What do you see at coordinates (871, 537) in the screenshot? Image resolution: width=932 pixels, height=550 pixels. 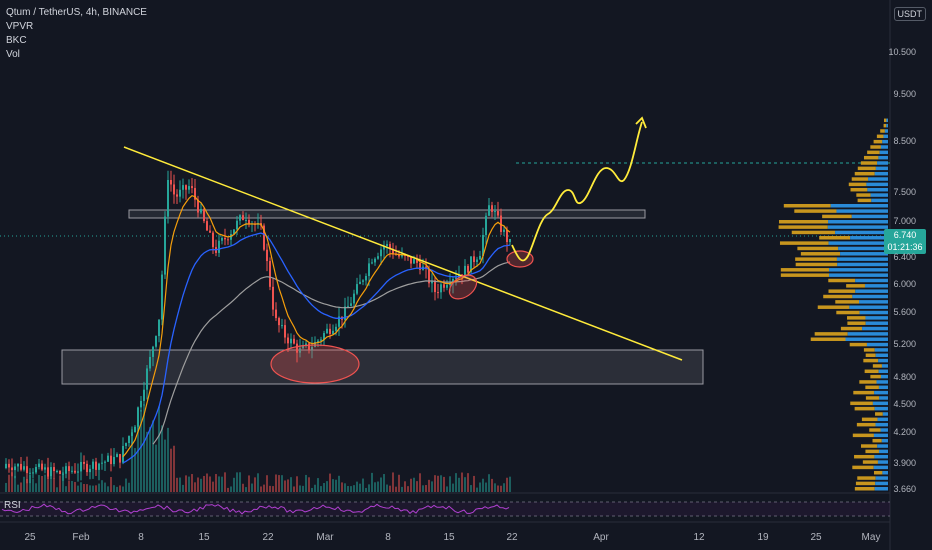 I see `time-tick-label: May` at bounding box center [871, 537].